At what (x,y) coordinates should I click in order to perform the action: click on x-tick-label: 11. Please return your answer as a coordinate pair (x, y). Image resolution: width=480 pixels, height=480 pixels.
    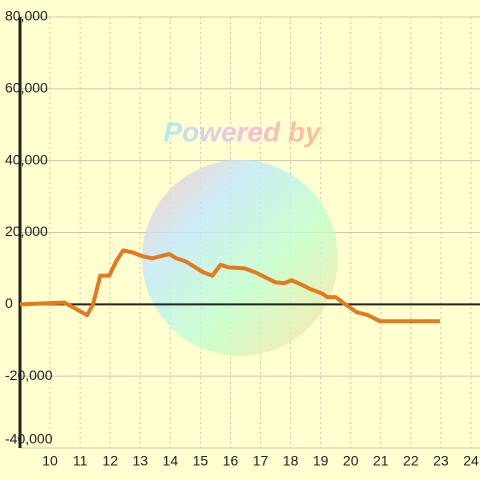
    Looking at the image, I should click on (80, 461).